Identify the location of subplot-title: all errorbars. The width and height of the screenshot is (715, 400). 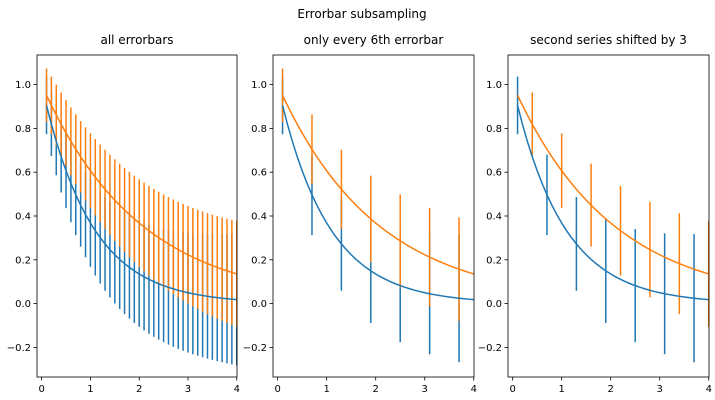
(136, 40).